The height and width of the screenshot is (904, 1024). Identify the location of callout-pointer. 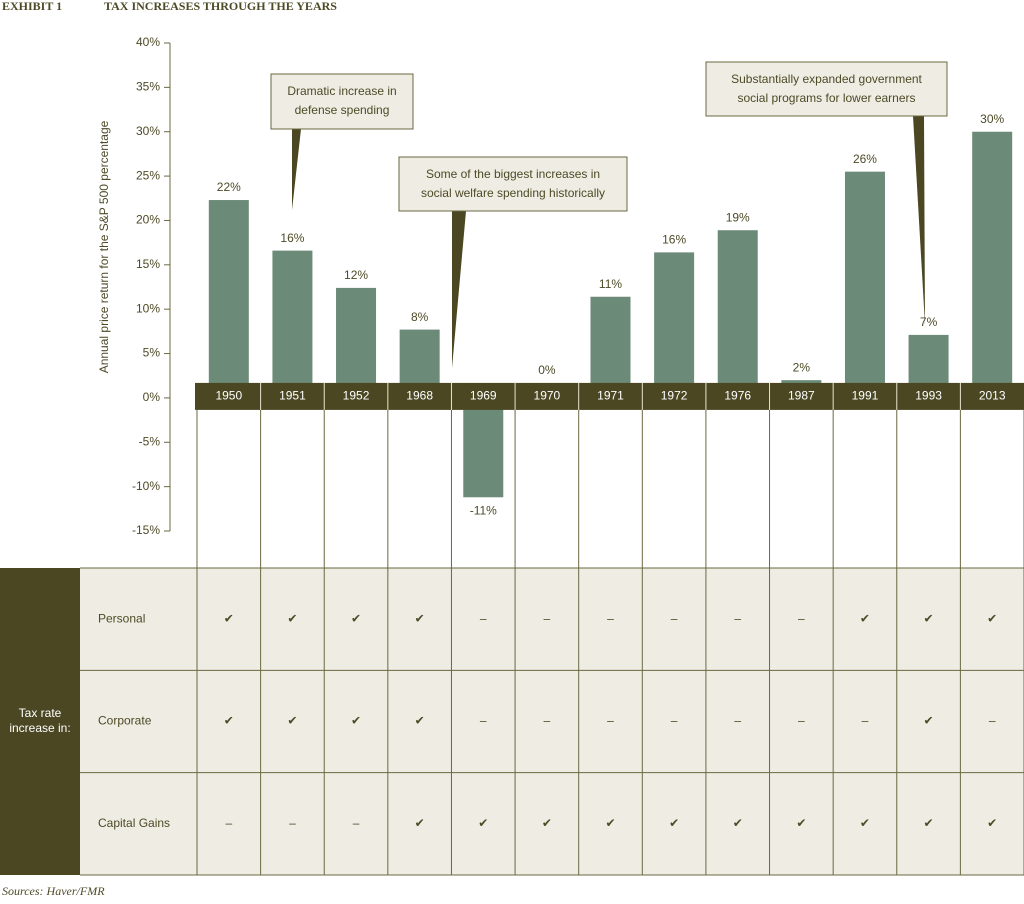
(296, 169).